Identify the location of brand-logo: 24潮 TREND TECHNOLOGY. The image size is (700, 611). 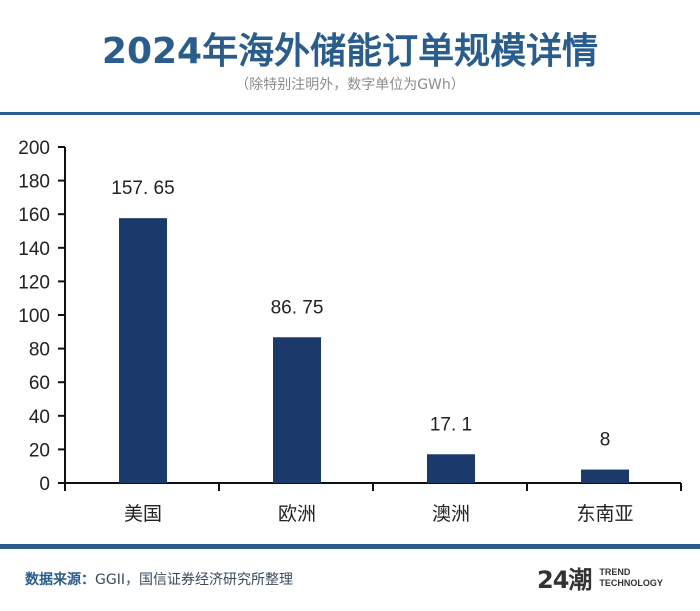
(600, 577).